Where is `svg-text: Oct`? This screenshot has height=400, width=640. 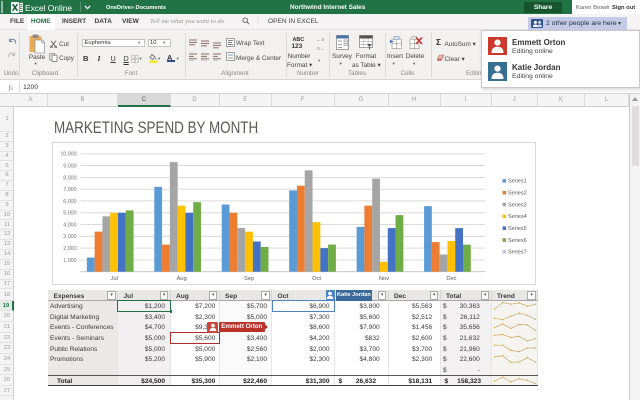 svg-text: Oct is located at coordinates (316, 279).